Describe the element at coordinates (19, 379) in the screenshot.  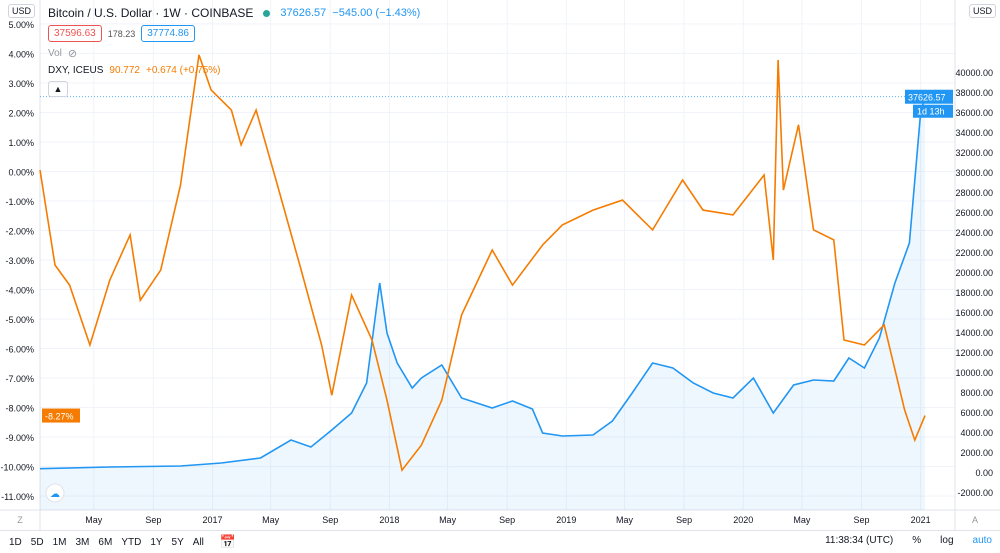
I see `left-axis-tick: -7.00%` at that location.